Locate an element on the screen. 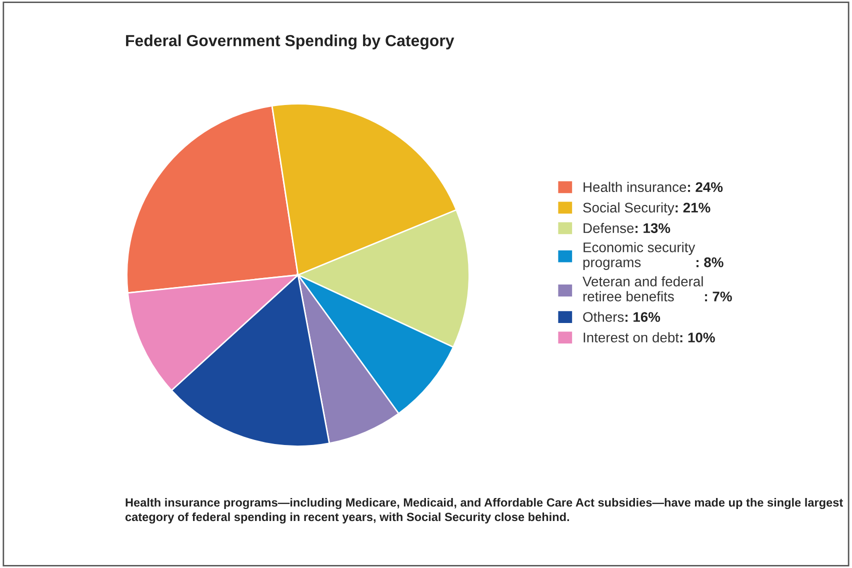 The width and height of the screenshot is (852, 568). legend-label: Social Security is located at coordinates (628, 209).